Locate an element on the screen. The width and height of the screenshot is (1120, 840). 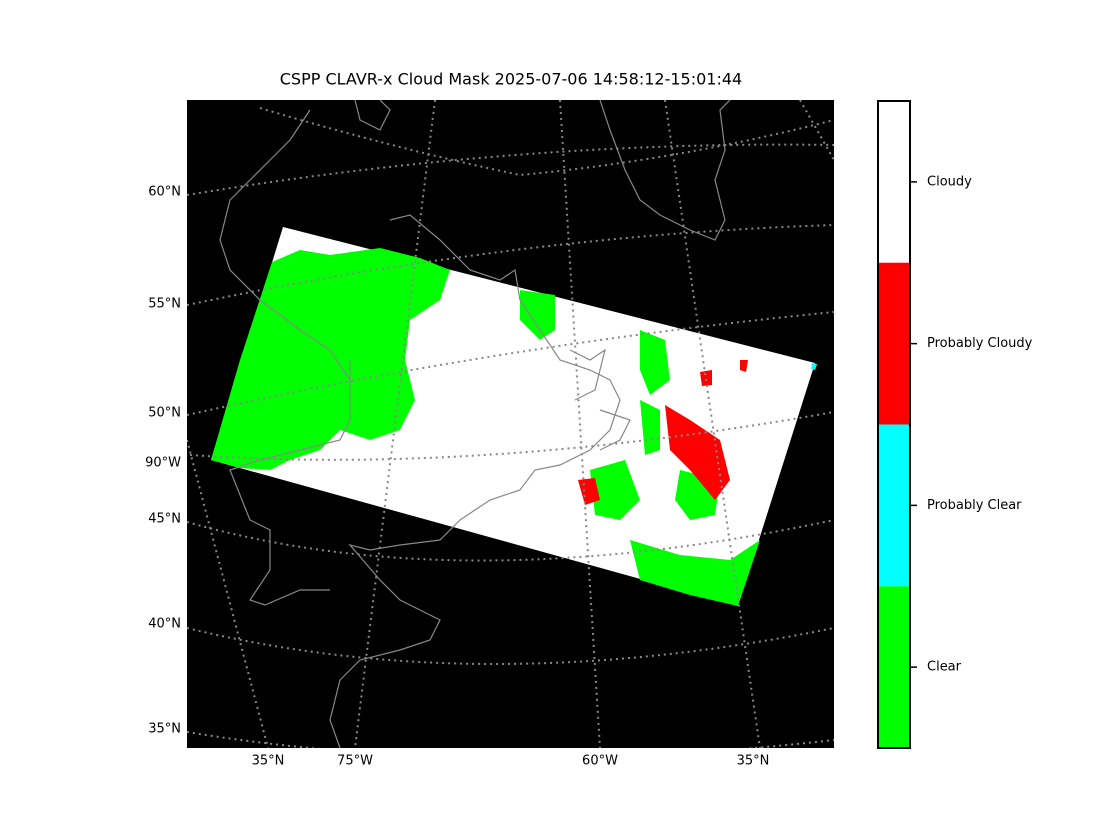
lat-label: 90°W is located at coordinates (163, 463).